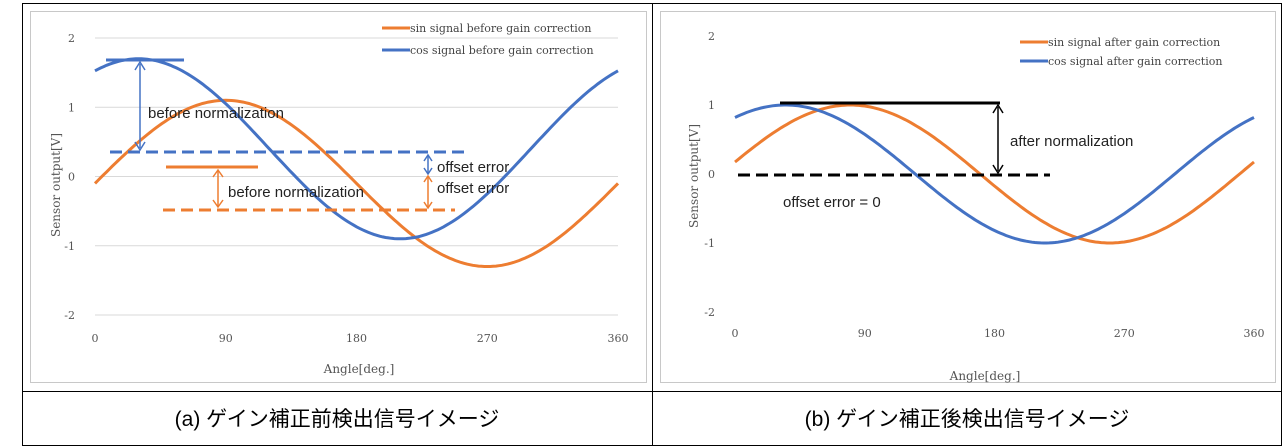 The image size is (1282, 448). I want to click on chart-b-arrowhead-up, so click(998, 108).